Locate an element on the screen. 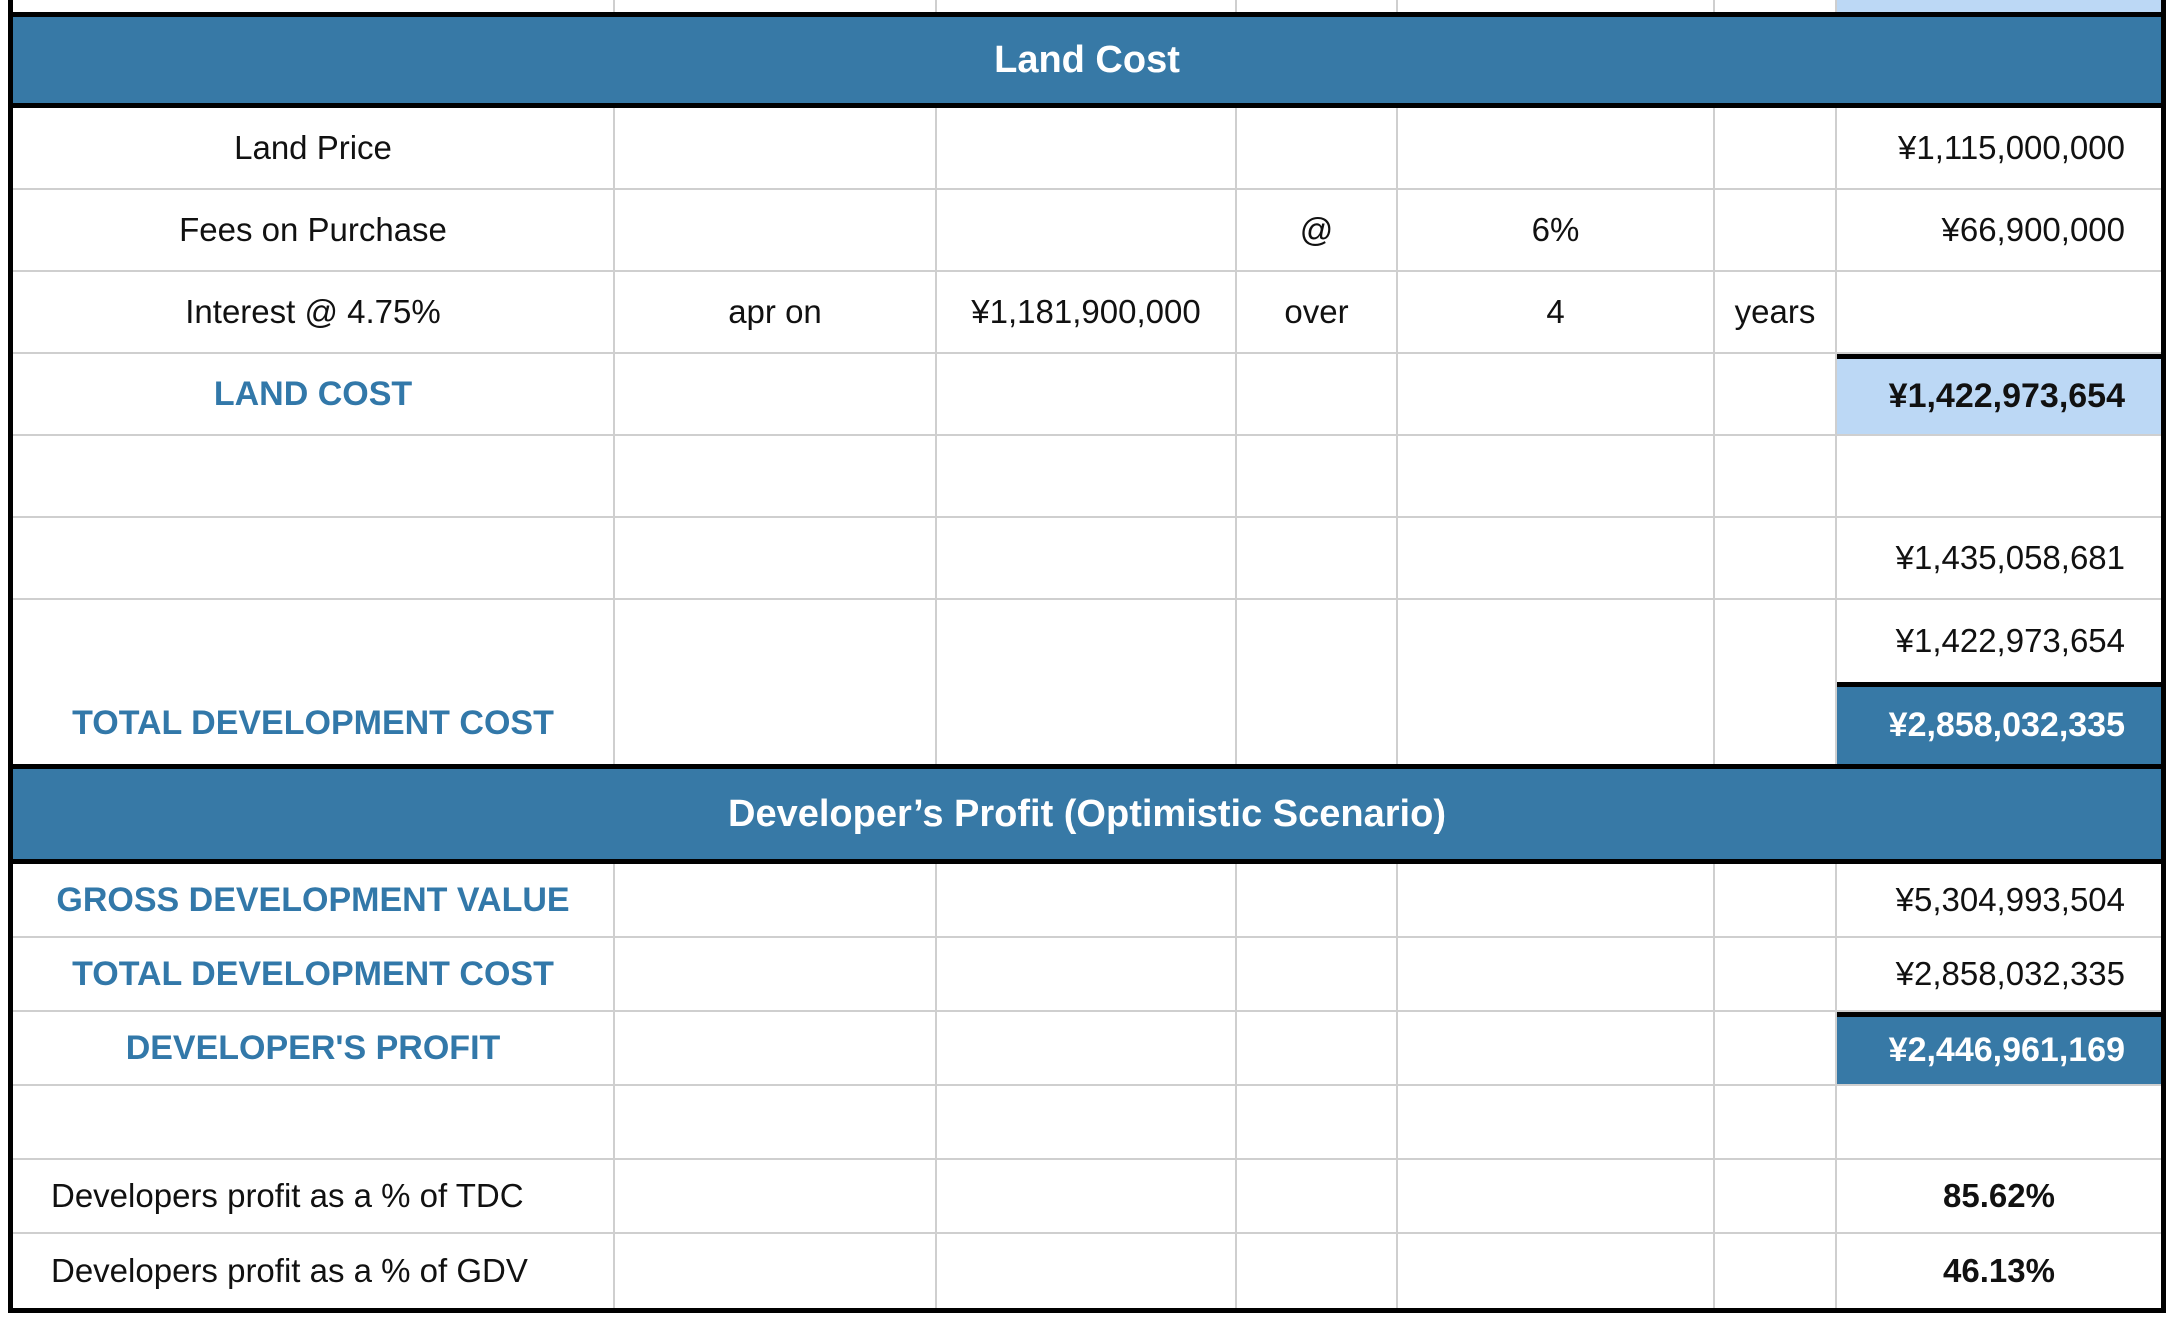  cell-land-price-label: Land Price is located at coordinates (314, 149).